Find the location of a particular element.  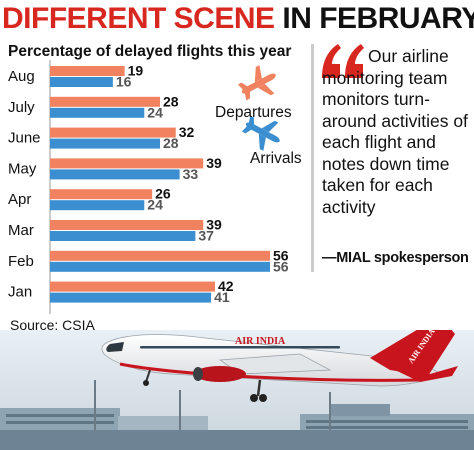

terminal-windows is located at coordinates (237, 421).